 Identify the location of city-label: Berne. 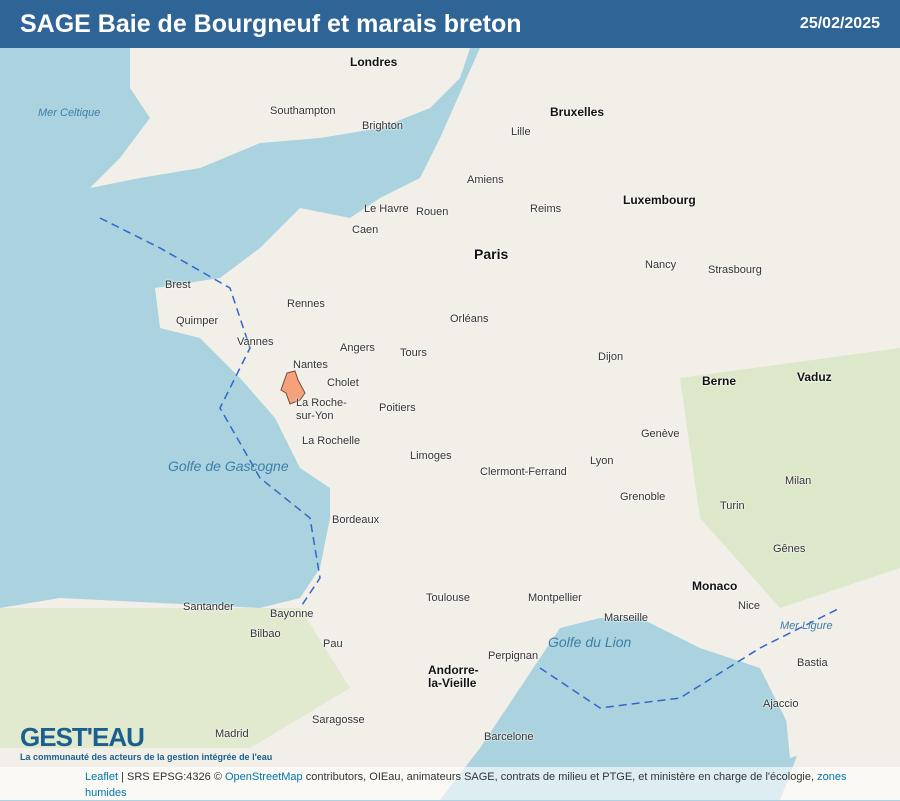
(719, 381).